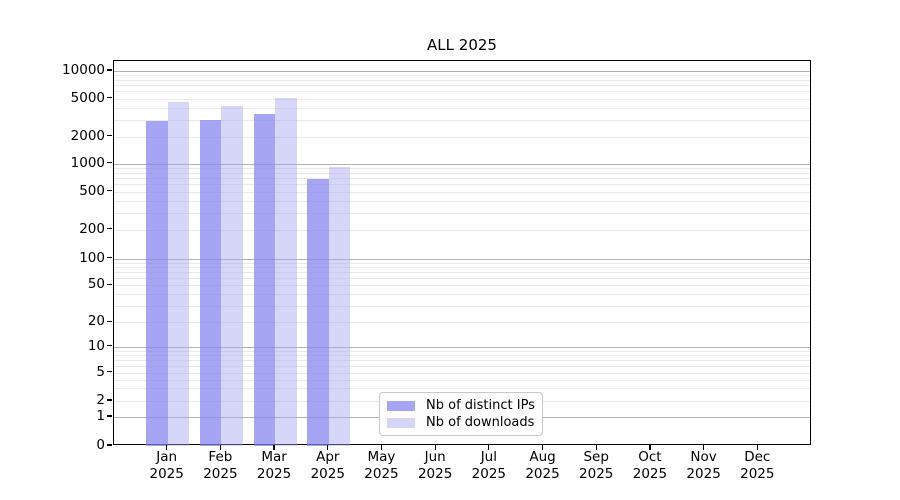  What do you see at coordinates (87, 162) in the screenshot?
I see `y-tick-label: 1000` at bounding box center [87, 162].